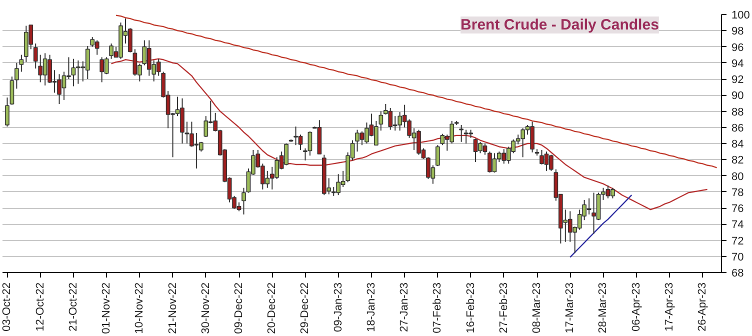 This screenshot has height=336, width=752. I want to click on x-tick-label: 17-Mar-23, so click(570, 308).